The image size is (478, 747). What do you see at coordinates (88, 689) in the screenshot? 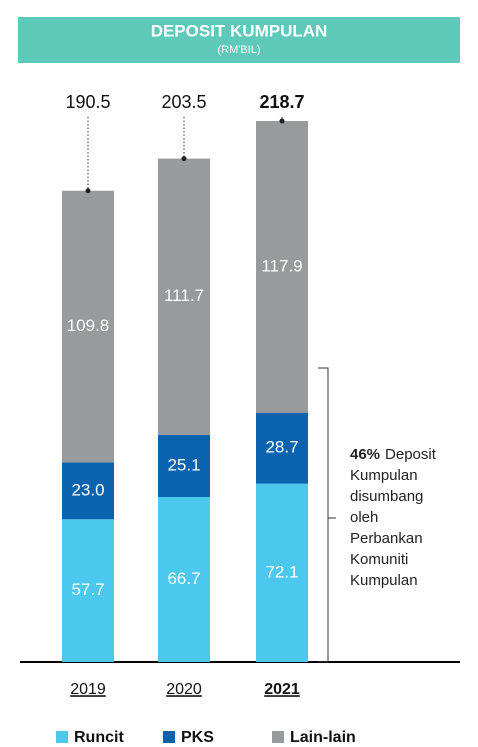
I see `x-tick-label: 2019` at bounding box center [88, 689].